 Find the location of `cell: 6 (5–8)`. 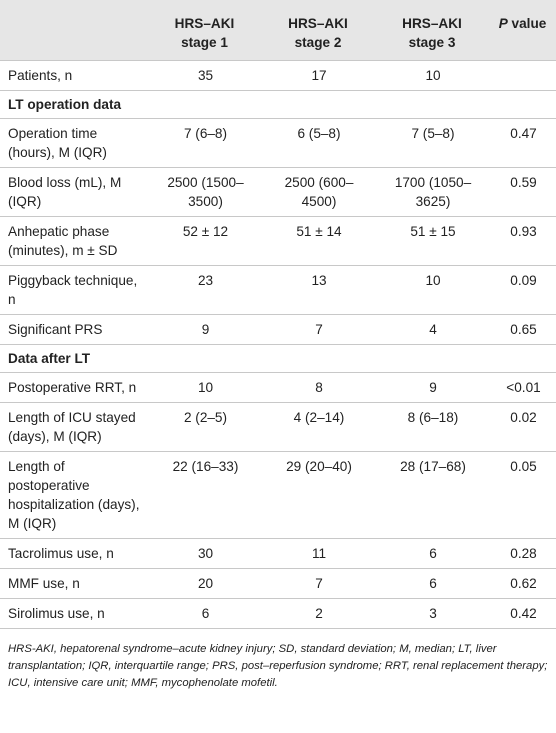

cell: 6 (5–8) is located at coordinates (318, 143).